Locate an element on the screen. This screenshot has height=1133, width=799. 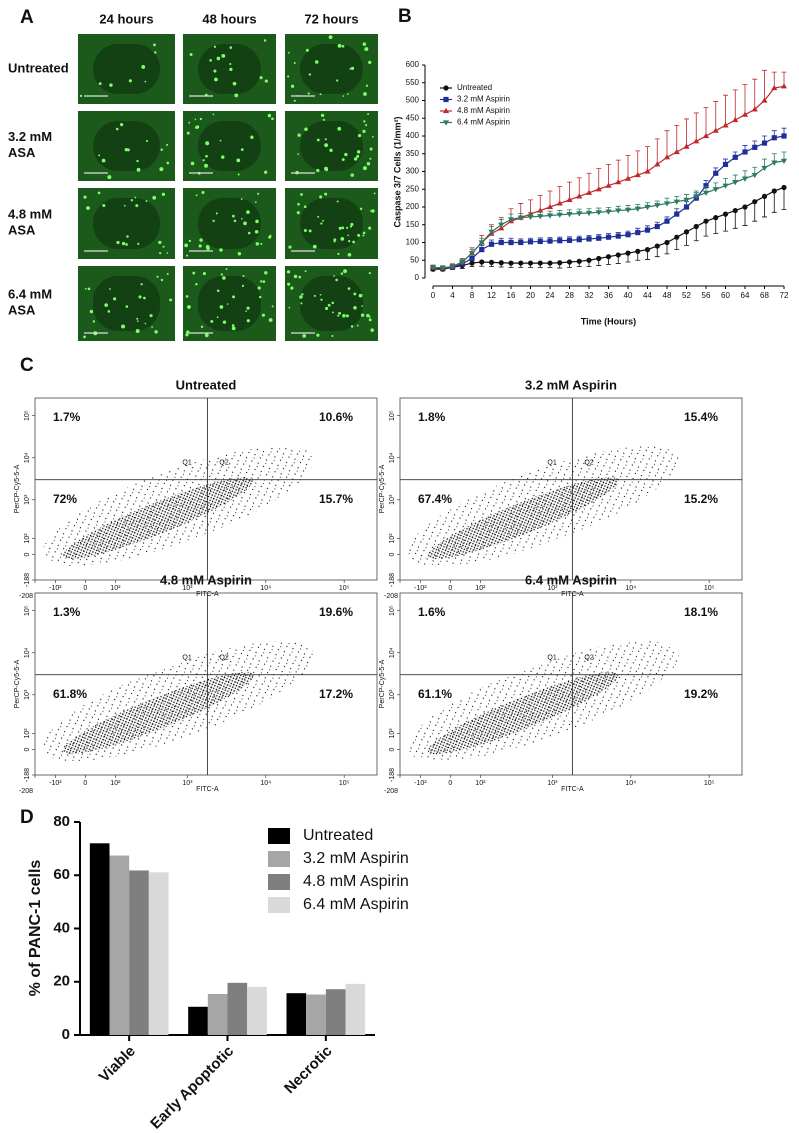
y-tick-label: 10⁵ is located at coordinates (27, 415).